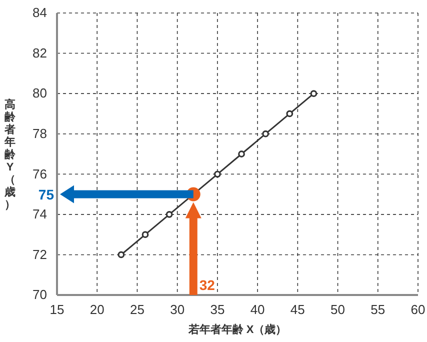 The width and height of the screenshot is (427, 342). I want to click on x-tick-label: 30, so click(177, 310).